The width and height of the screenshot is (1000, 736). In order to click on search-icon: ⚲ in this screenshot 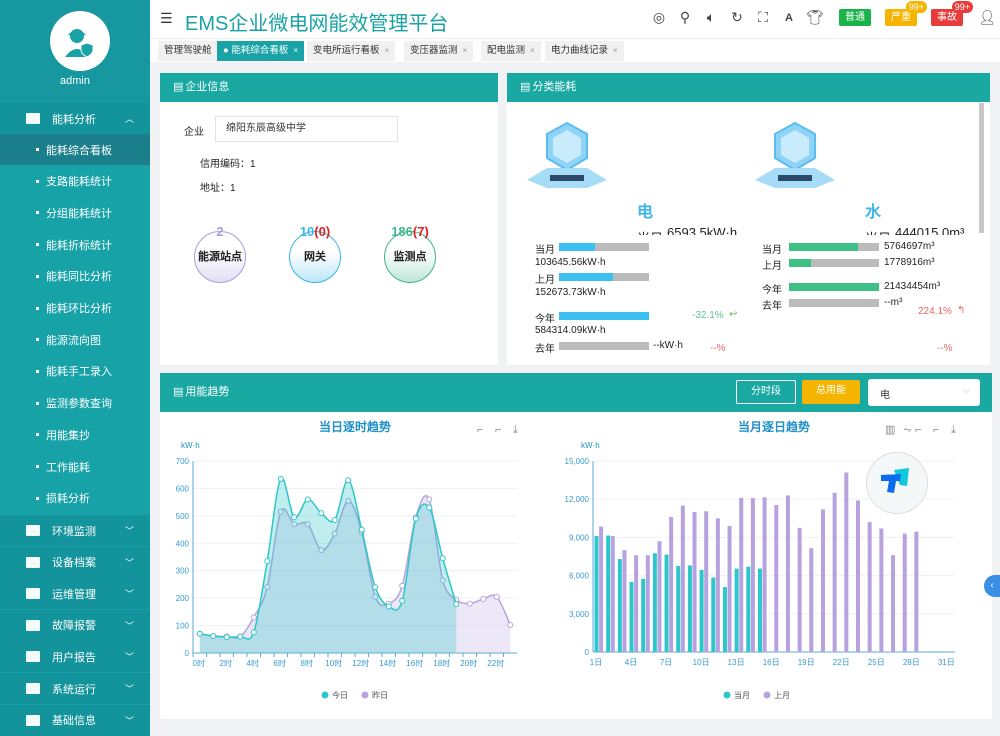, I will do `click(685, 17)`.